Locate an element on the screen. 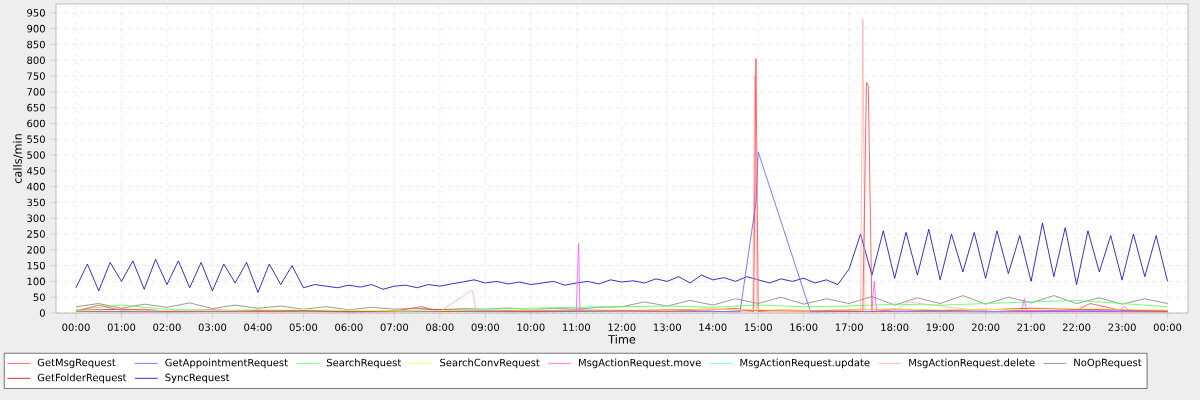  y-tick-label: 850 is located at coordinates (36, 44).